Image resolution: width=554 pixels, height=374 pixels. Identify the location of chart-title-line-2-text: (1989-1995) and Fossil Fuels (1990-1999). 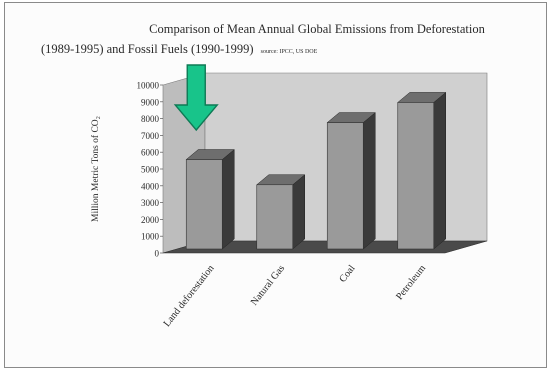
(147, 49).